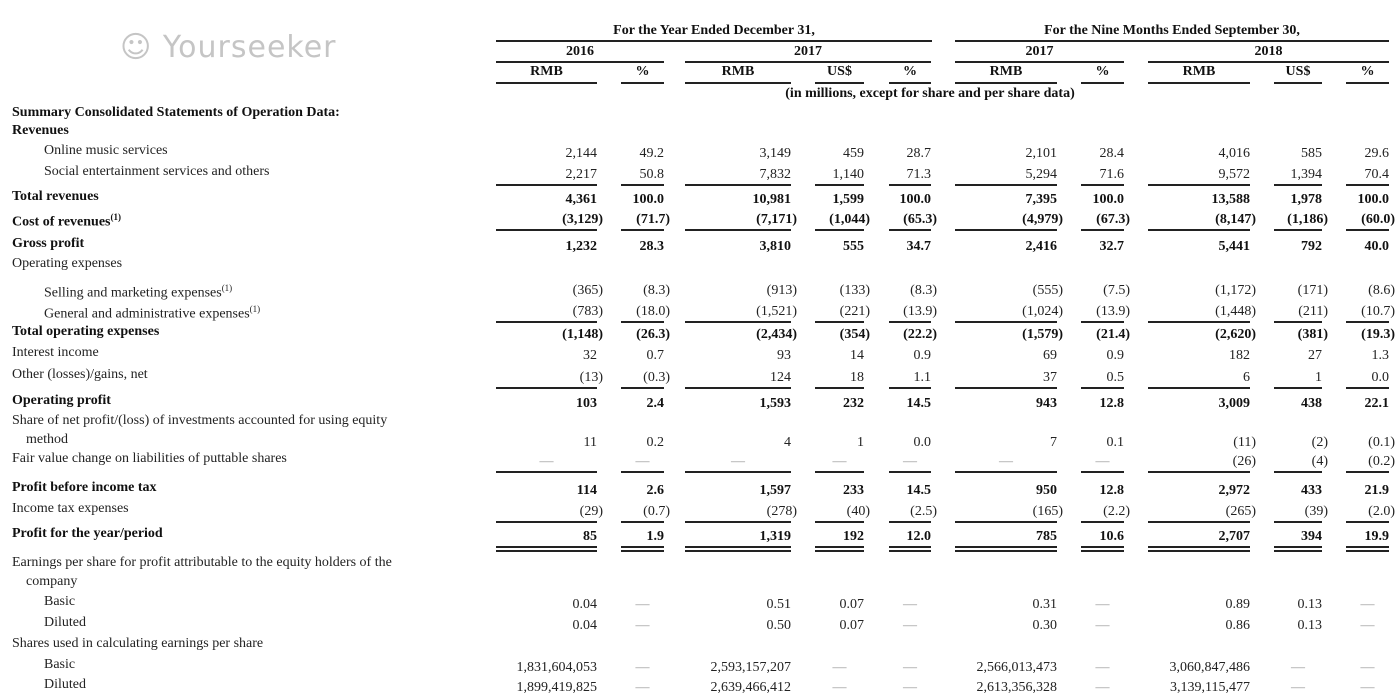 The width and height of the screenshot is (1399, 697). Describe the element at coordinates (656, 290) in the screenshot. I see `cell-2016-pct: (8.3)` at that location.